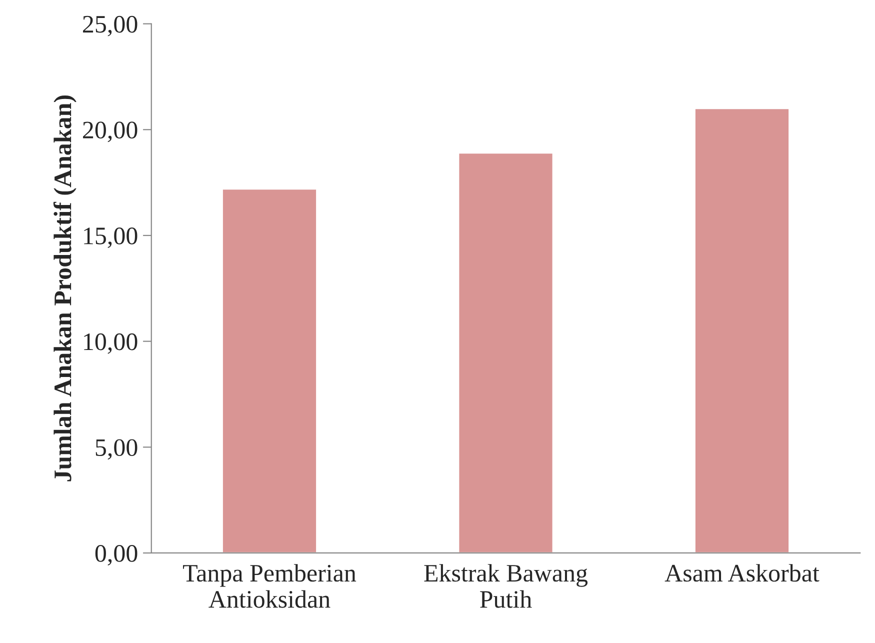  I want to click on x-tick-label: Tanpa Pemberian Antioksidan, so click(269, 586).